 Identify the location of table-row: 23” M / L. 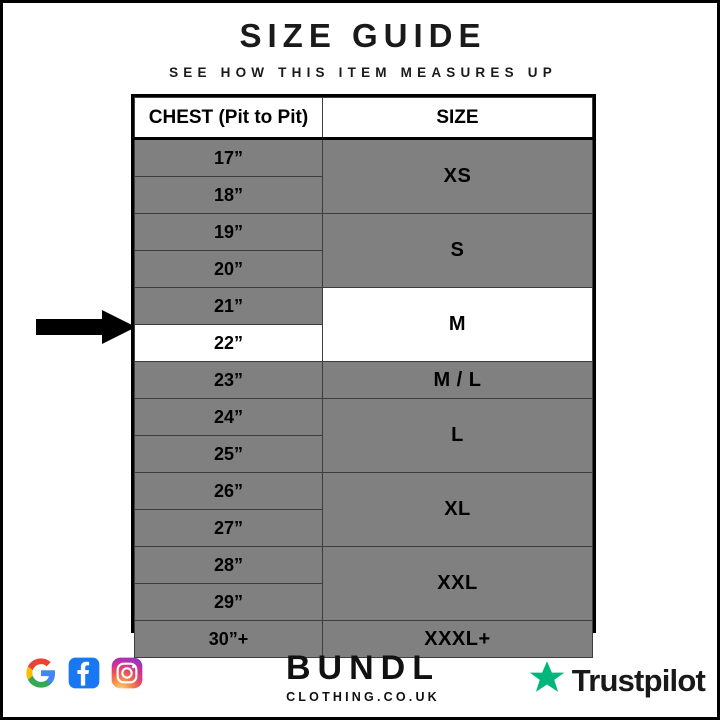
(364, 380).